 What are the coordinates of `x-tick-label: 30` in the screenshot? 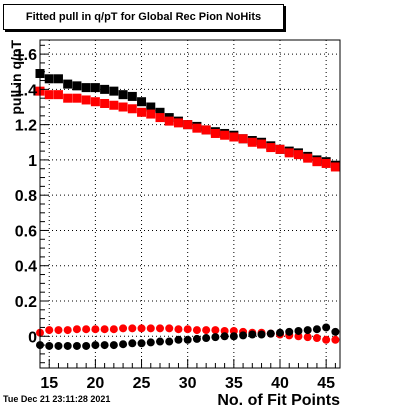 It's located at (188, 383).